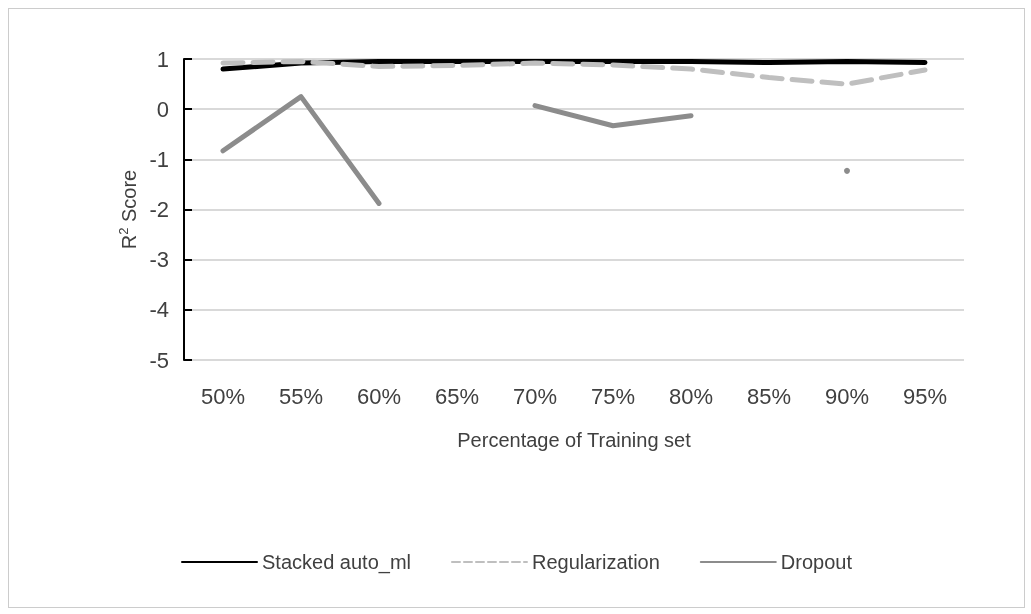 Image resolution: width=1031 pixels, height=614 pixels. I want to click on y-tick-label: -3, so click(159, 260).